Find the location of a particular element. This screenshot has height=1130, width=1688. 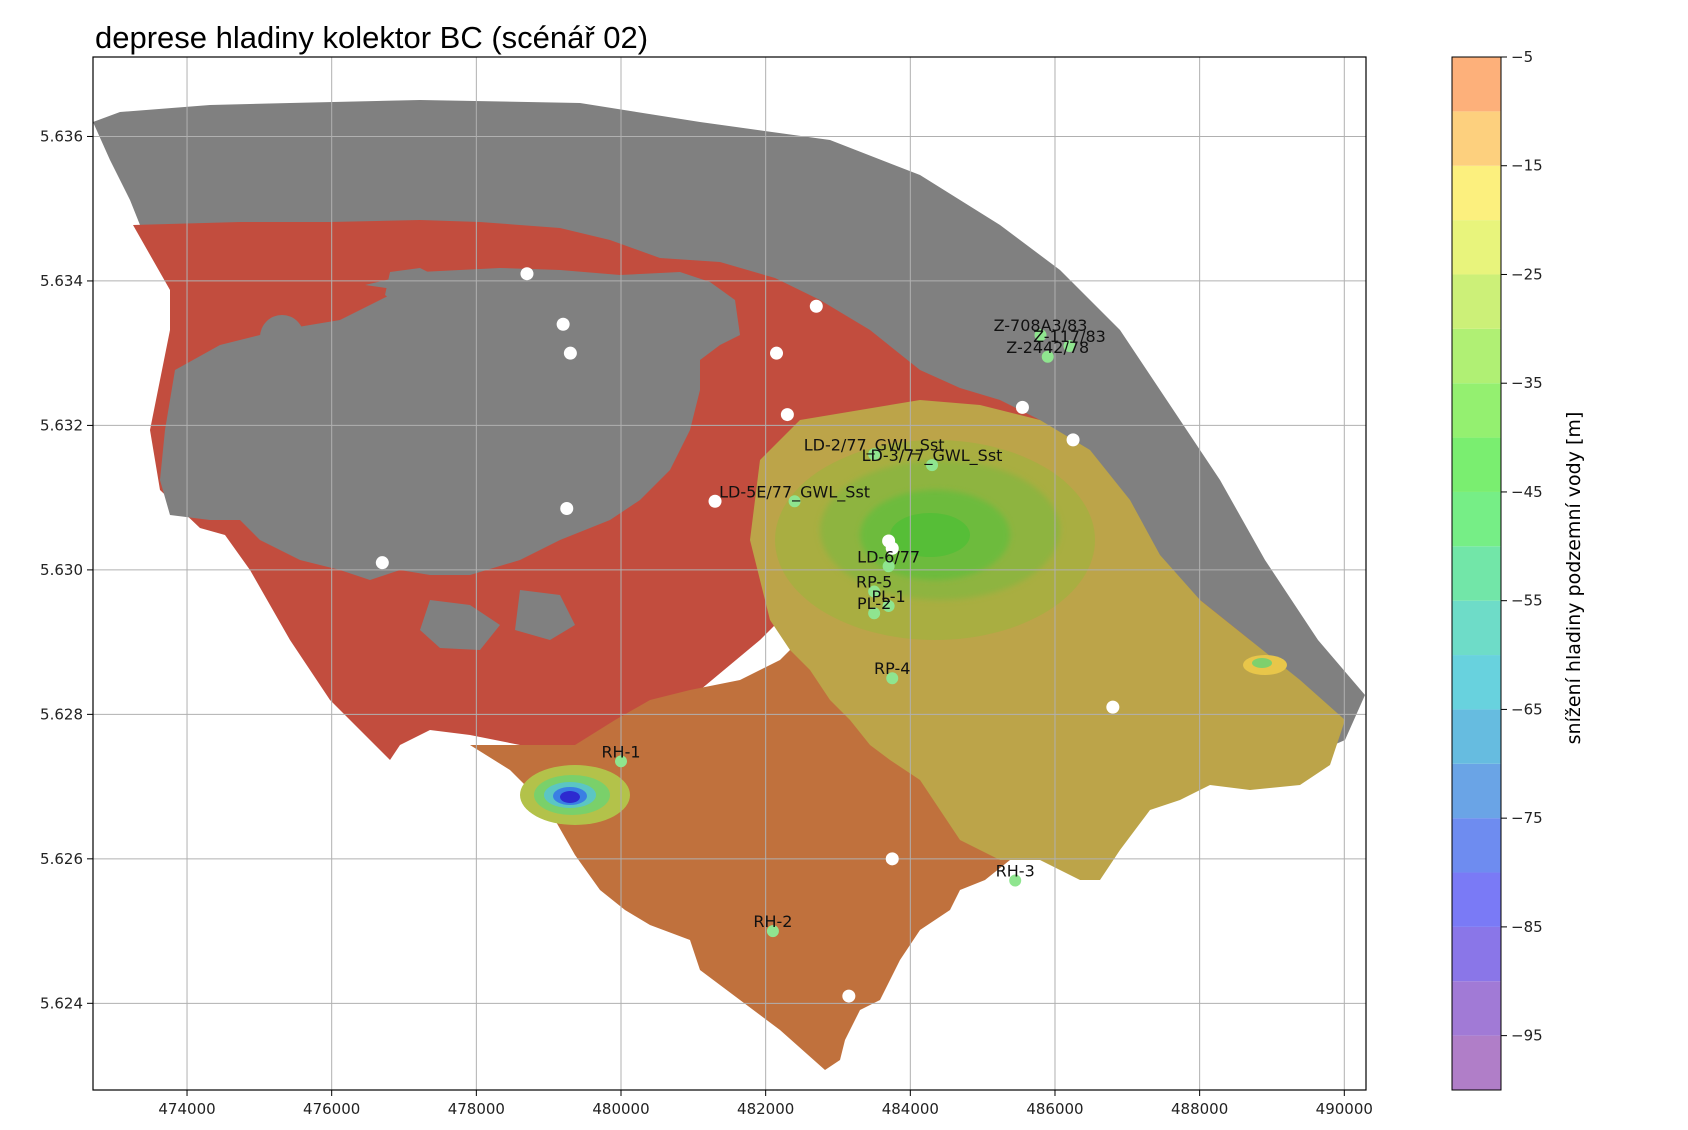

well-label-8: PL-1 is located at coordinates (889, 596).